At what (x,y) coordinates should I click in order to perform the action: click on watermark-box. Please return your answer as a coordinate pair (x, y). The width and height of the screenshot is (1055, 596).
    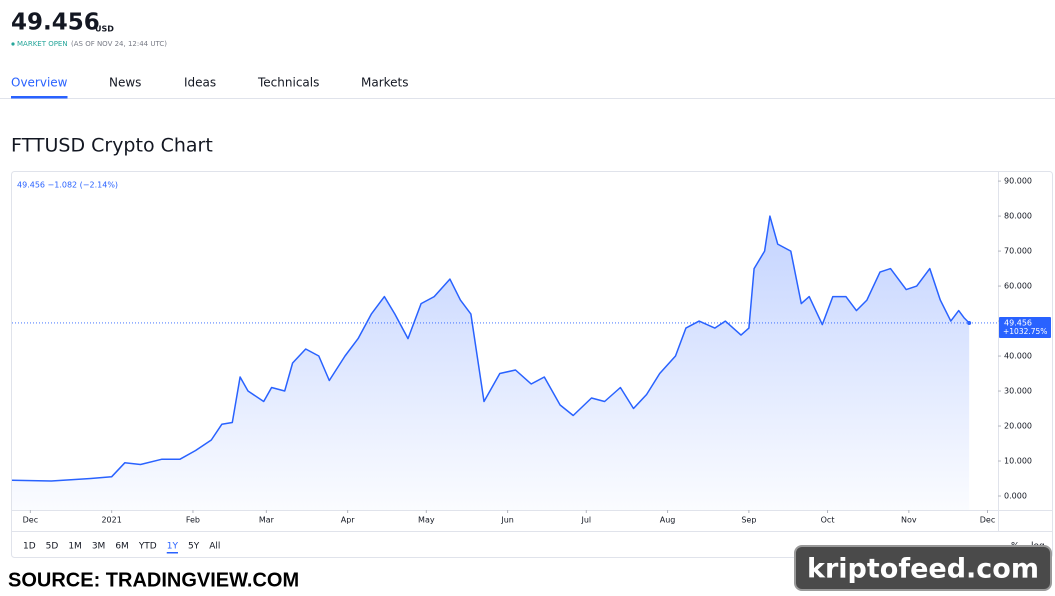
    Looking at the image, I should click on (923, 568).